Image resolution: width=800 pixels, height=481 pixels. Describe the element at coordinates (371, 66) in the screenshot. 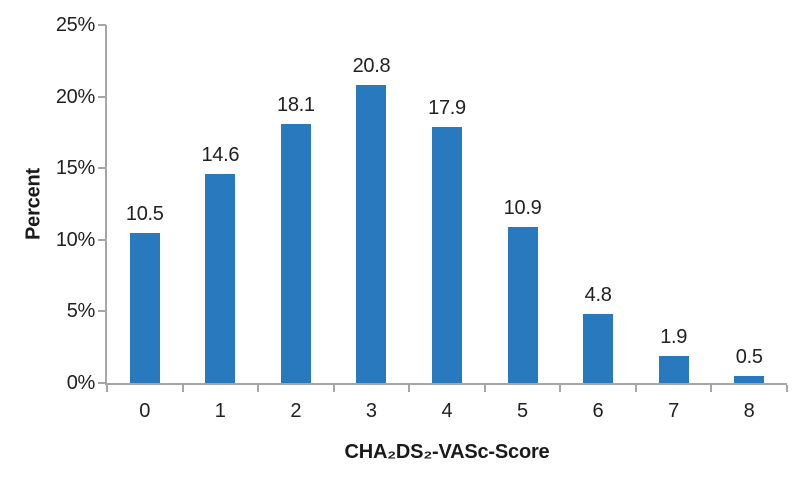

I see `bar-value-label: 20.8` at that location.